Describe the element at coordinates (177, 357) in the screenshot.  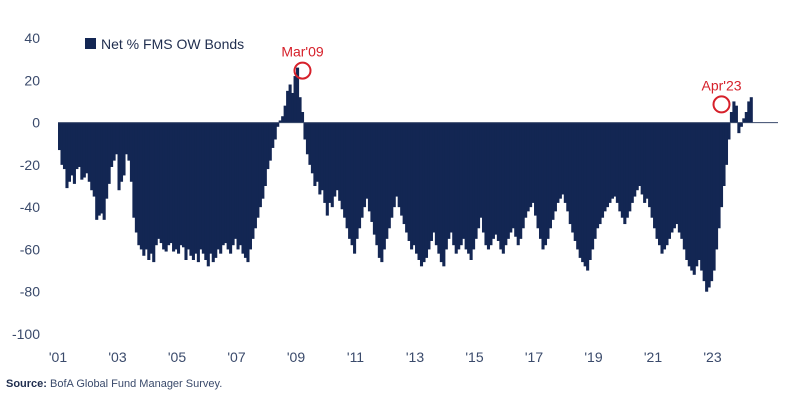
I see `x-tick-label: '05` at that location.